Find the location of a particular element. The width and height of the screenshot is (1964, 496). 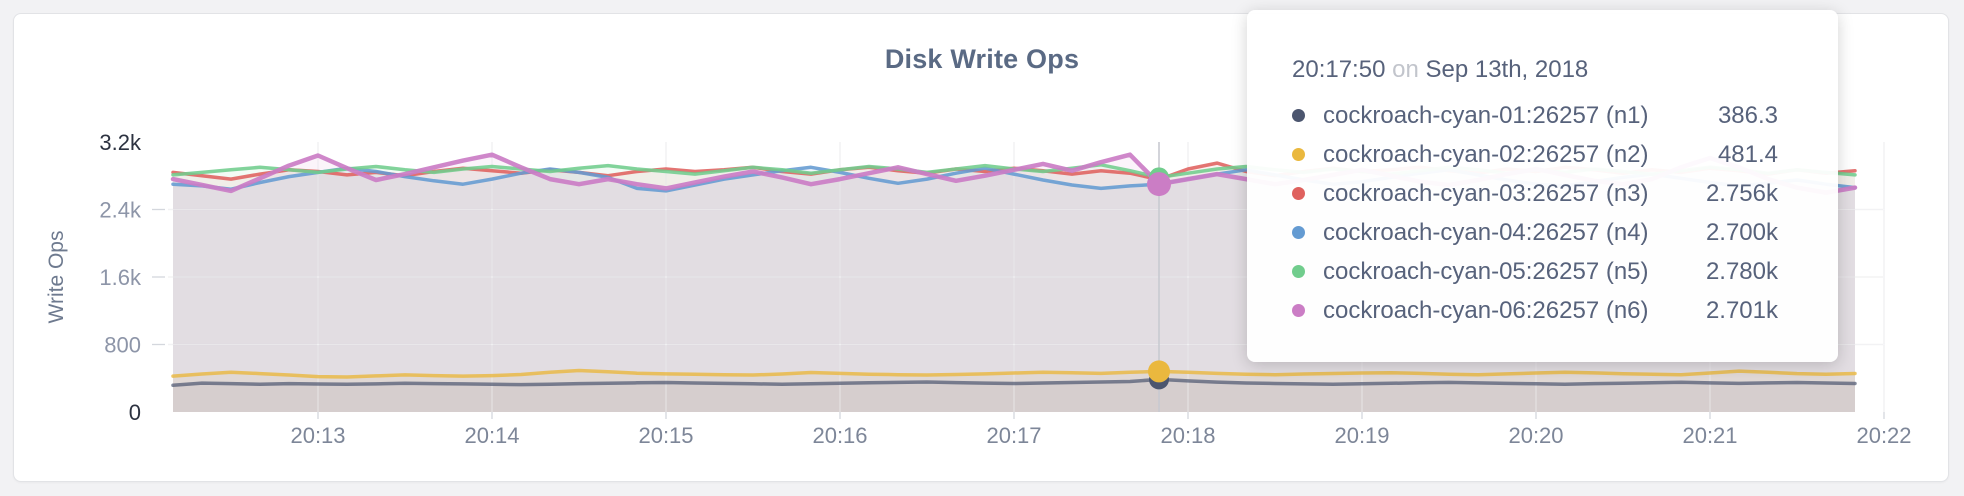

y-tick-label: 3.2k is located at coordinates (120, 142).